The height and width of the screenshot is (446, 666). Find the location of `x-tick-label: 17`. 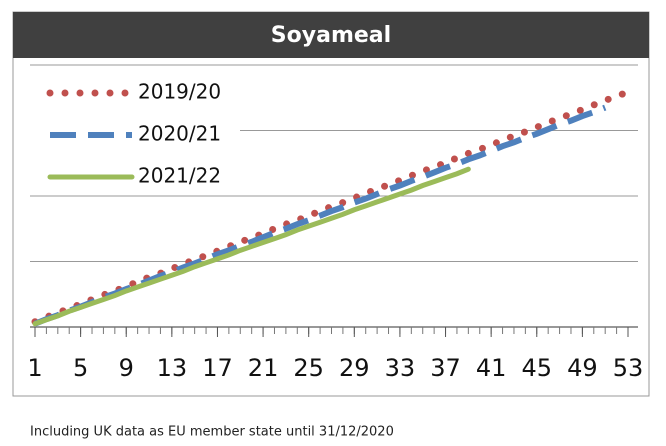

x-tick-label: 17 is located at coordinates (217, 368).